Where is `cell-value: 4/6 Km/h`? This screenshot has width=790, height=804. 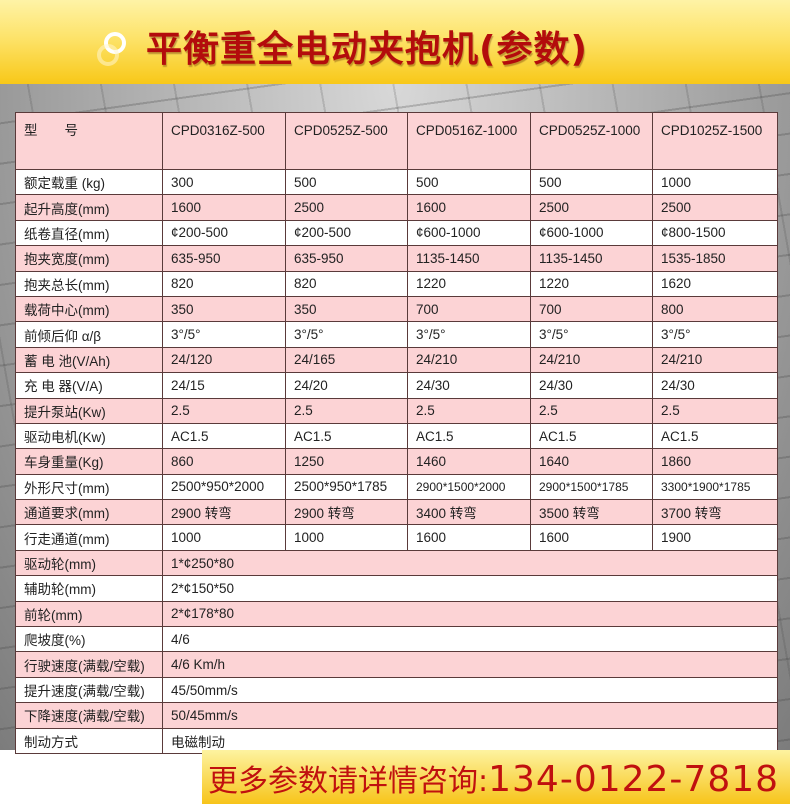
cell-value: 4/6 Km/h is located at coordinates (470, 664).